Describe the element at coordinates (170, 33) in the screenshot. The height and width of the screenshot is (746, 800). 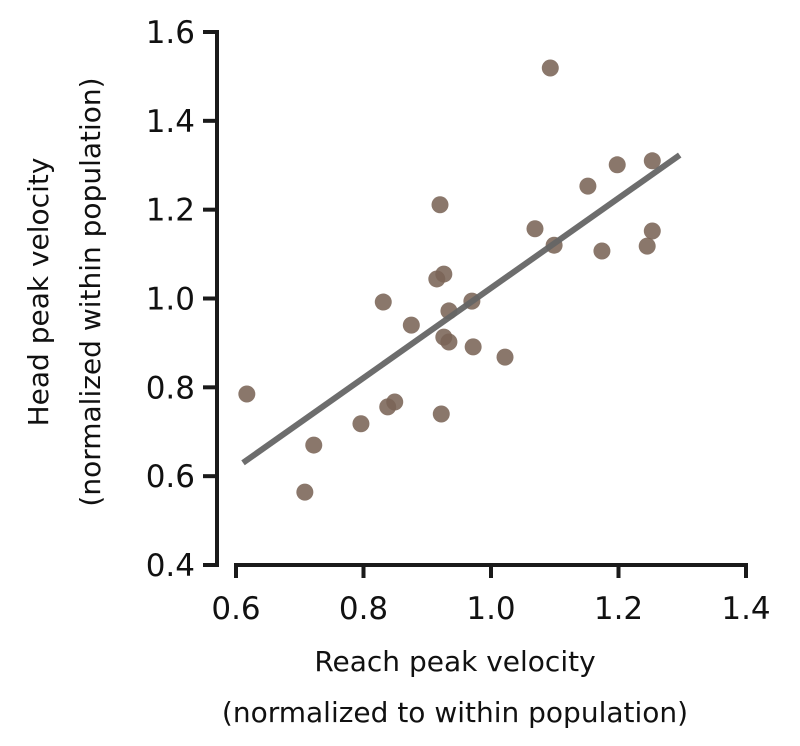
I see `y-tick-label: 1.6` at that location.